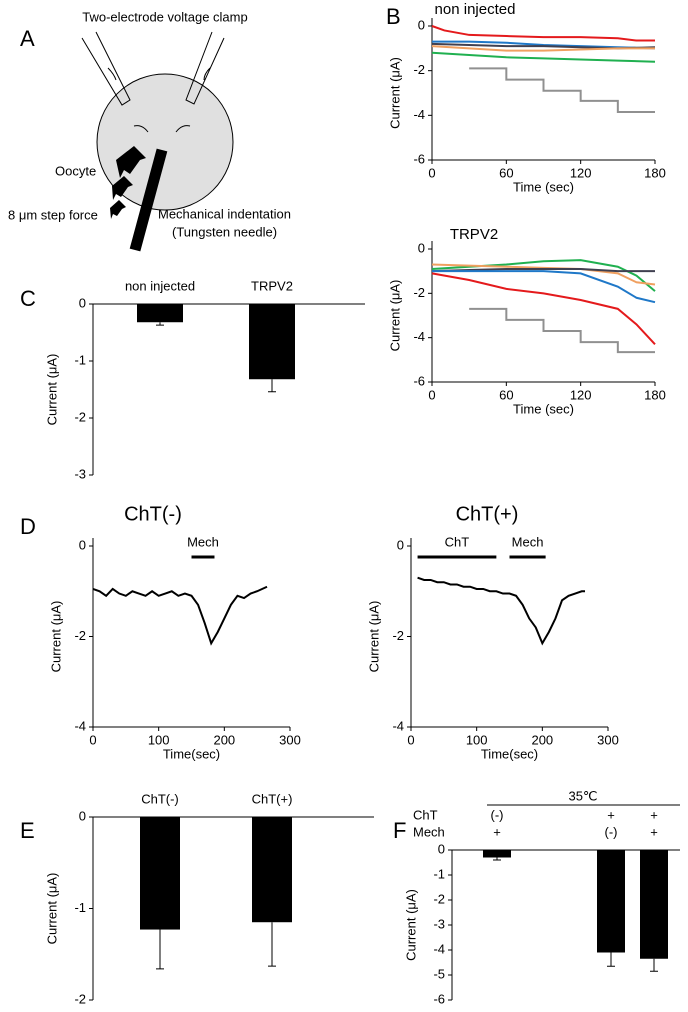 The image size is (688, 1012). I want to click on chart-title: TRPV2, so click(474, 234).